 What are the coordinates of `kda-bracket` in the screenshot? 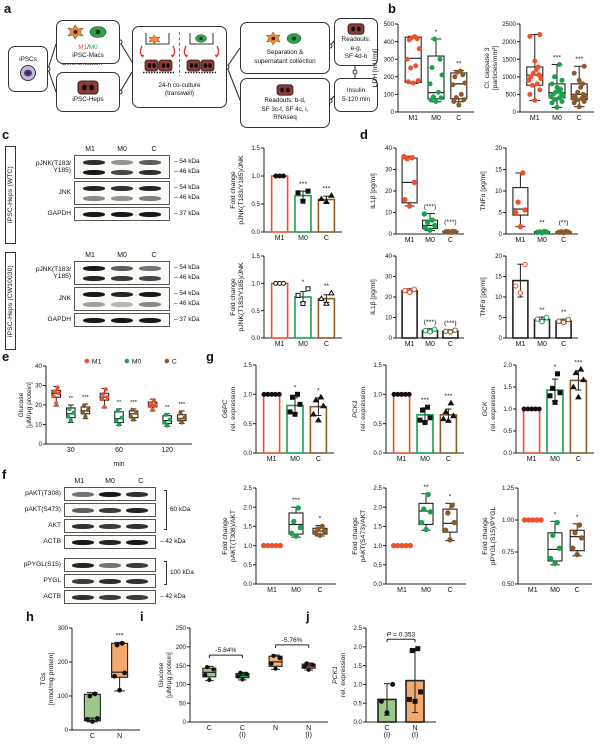 It's located at (165, 573).